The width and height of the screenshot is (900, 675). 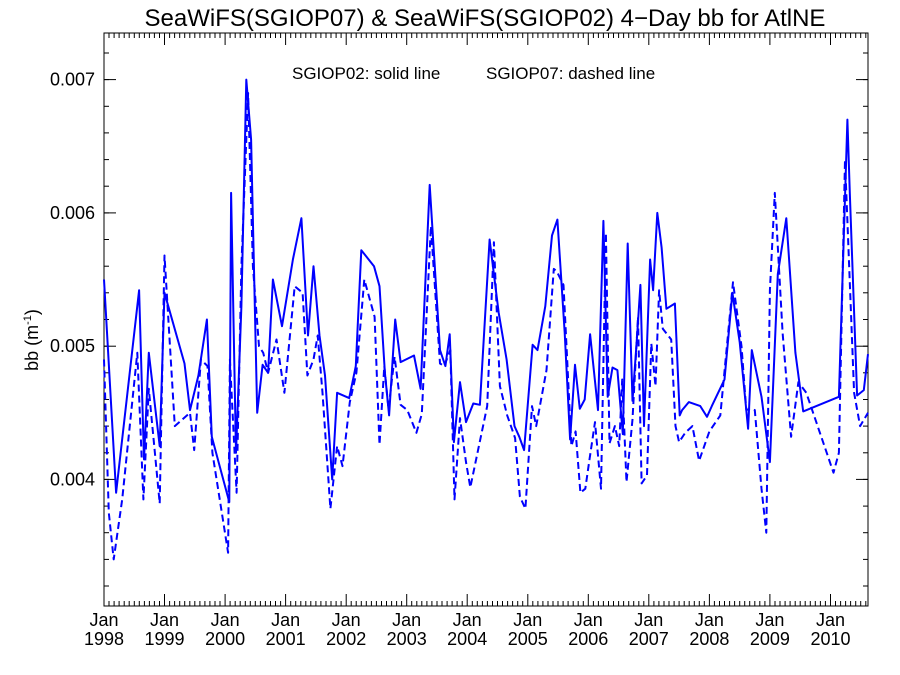 What do you see at coordinates (32, 312) in the screenshot?
I see `y-axis-label-close: )` at bounding box center [32, 312].